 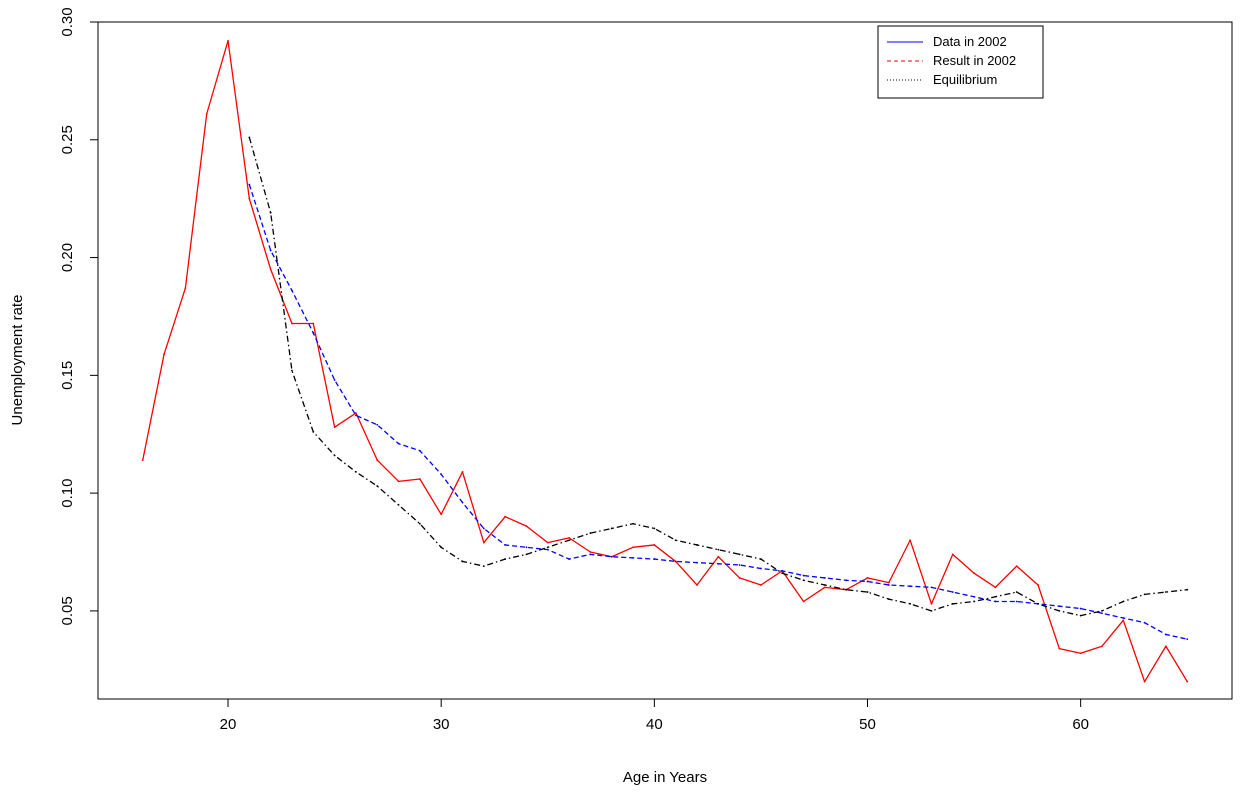 I want to click on legend: Data in 2002 Result in 2002 Equilibrium, so click(x=960, y=62).